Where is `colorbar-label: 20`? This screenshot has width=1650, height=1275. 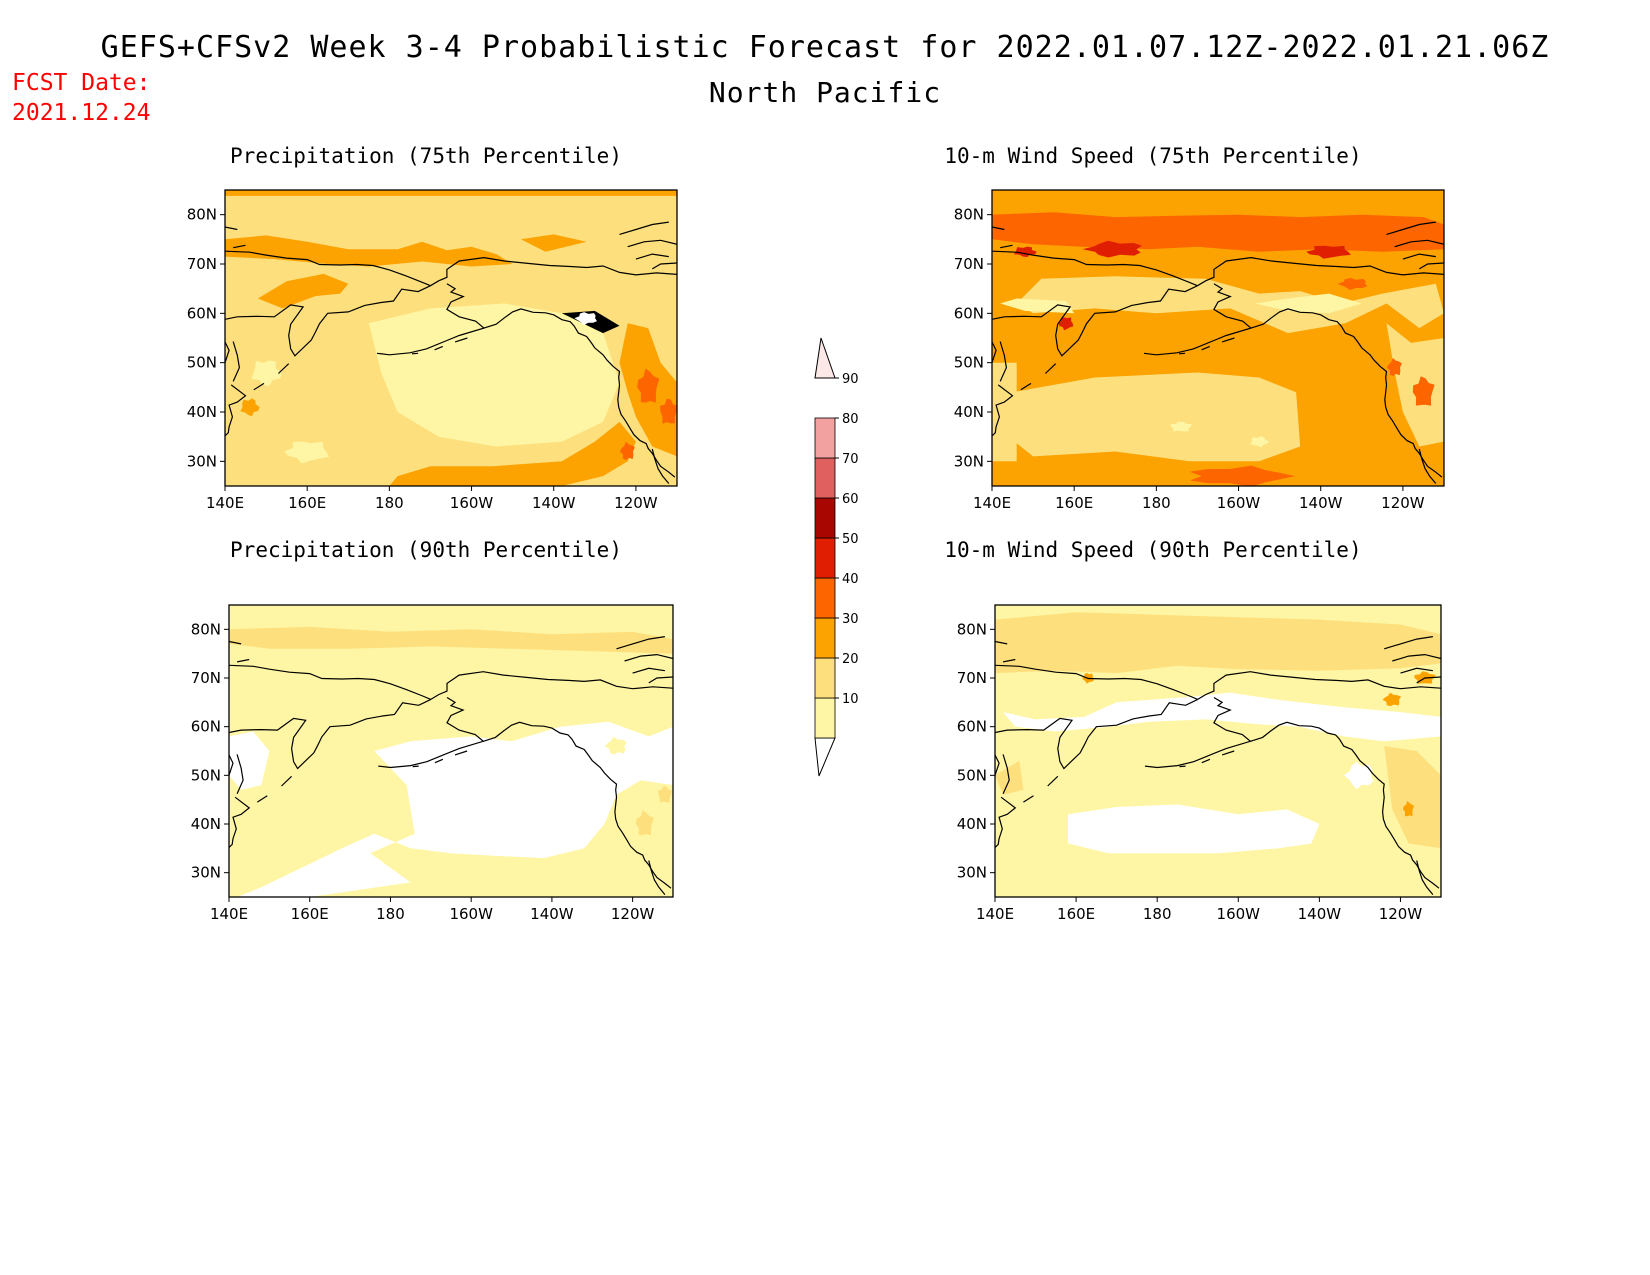 colorbar-label: 20 is located at coordinates (850, 659).